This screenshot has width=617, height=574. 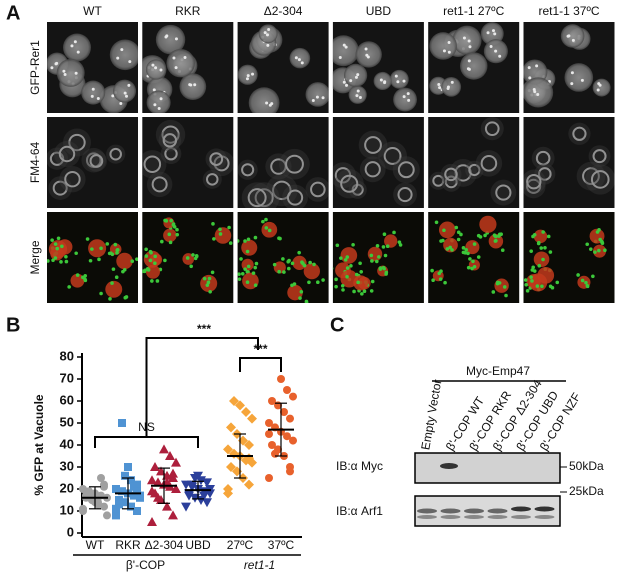 I want to click on x-tick-label: Δ2-304, so click(x=164, y=545).